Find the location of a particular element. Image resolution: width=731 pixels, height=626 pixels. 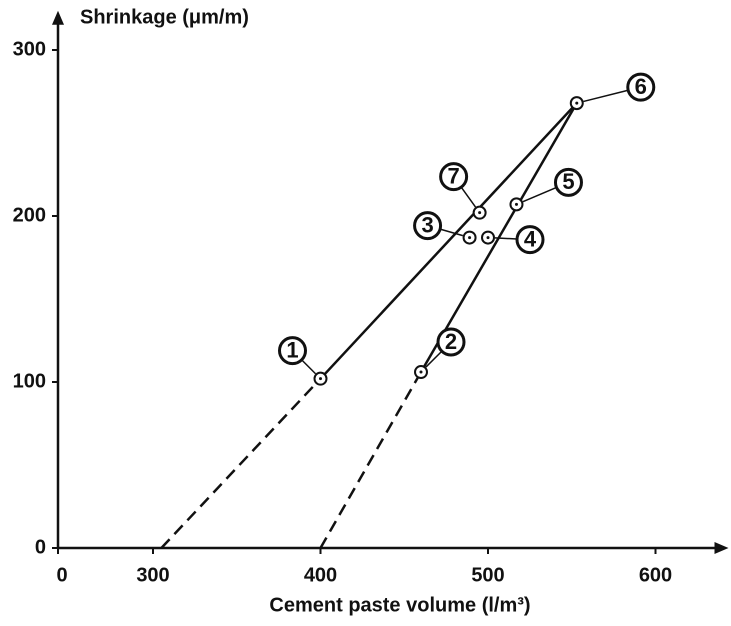

point-label: 3 is located at coordinates (427, 224).